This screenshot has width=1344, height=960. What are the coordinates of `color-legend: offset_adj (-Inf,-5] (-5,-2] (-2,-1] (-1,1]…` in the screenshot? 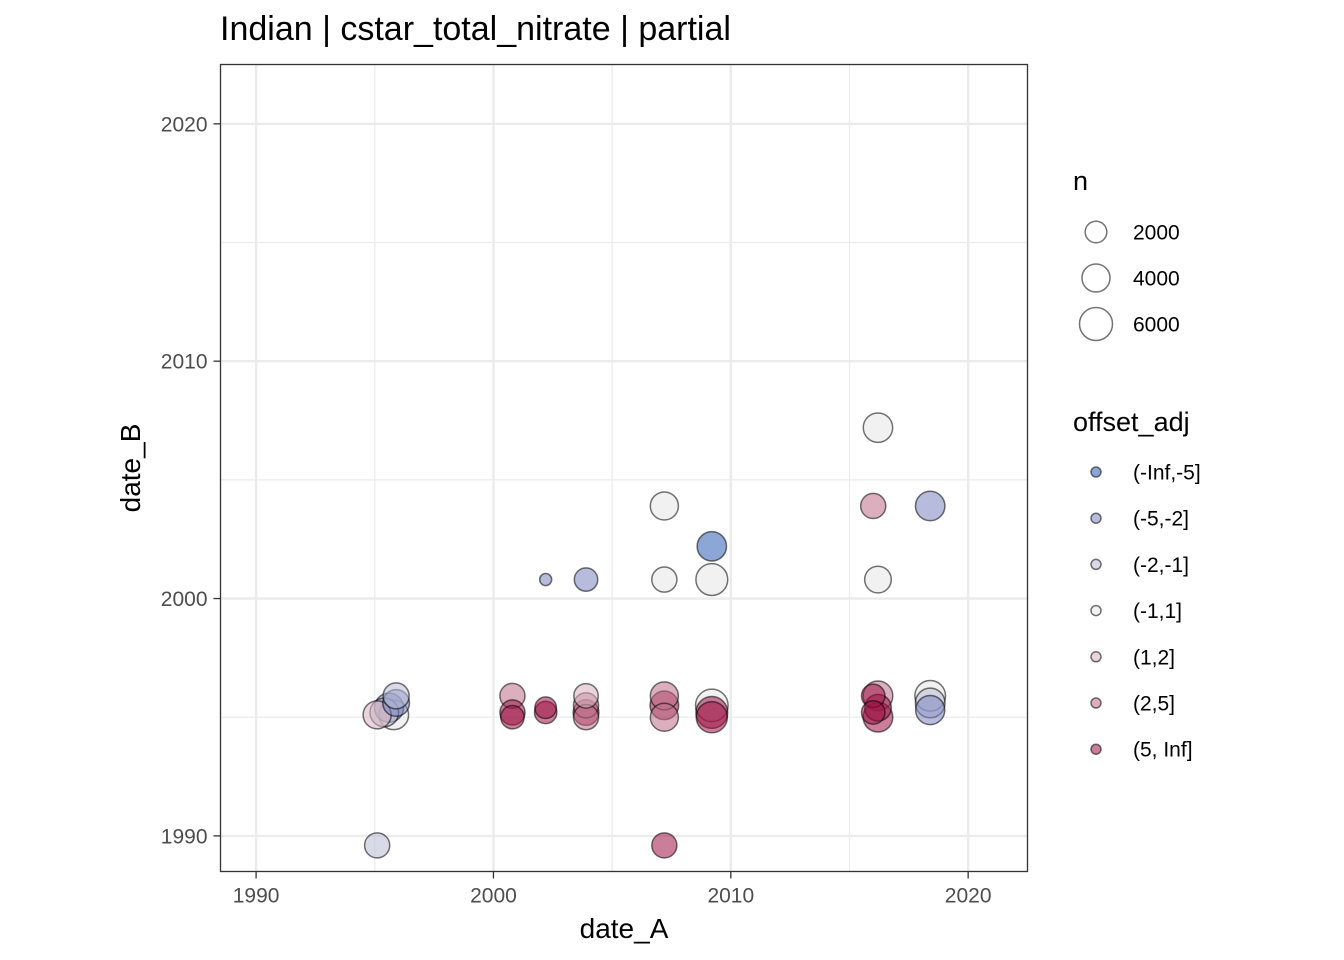 It's located at (1137, 584).